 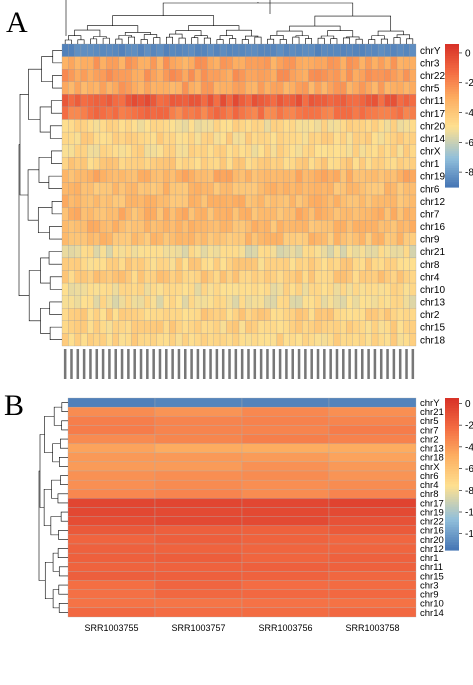 I want to click on heatmap-b-colorbar-label: -10, so click(x=469, y=513).